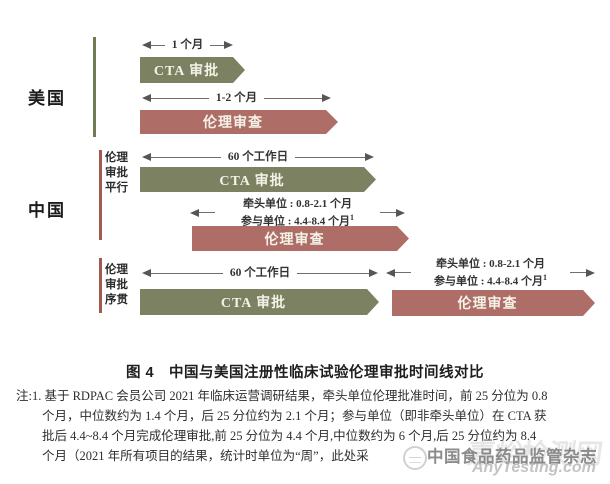 The image size is (610, 484). I want to click on cn-sequential-mode-label: 伦理 审批 序贯, so click(116, 285).